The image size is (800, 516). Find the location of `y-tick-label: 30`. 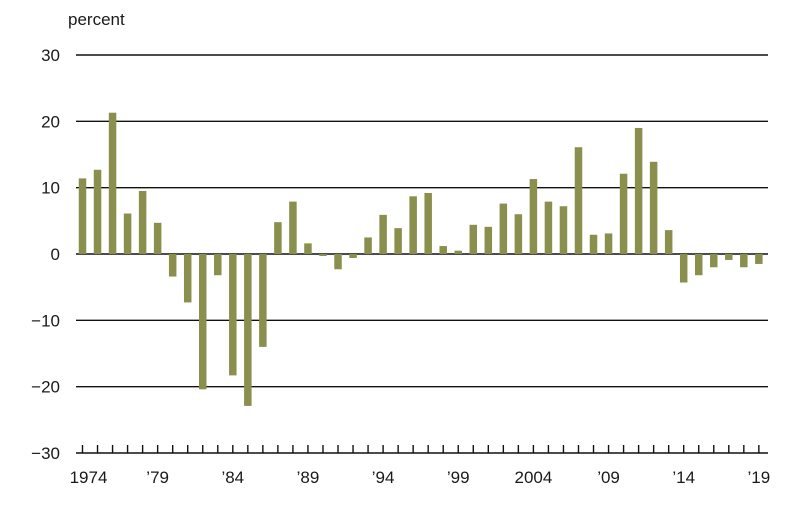

y-tick-label: 30 is located at coordinates (50, 55).